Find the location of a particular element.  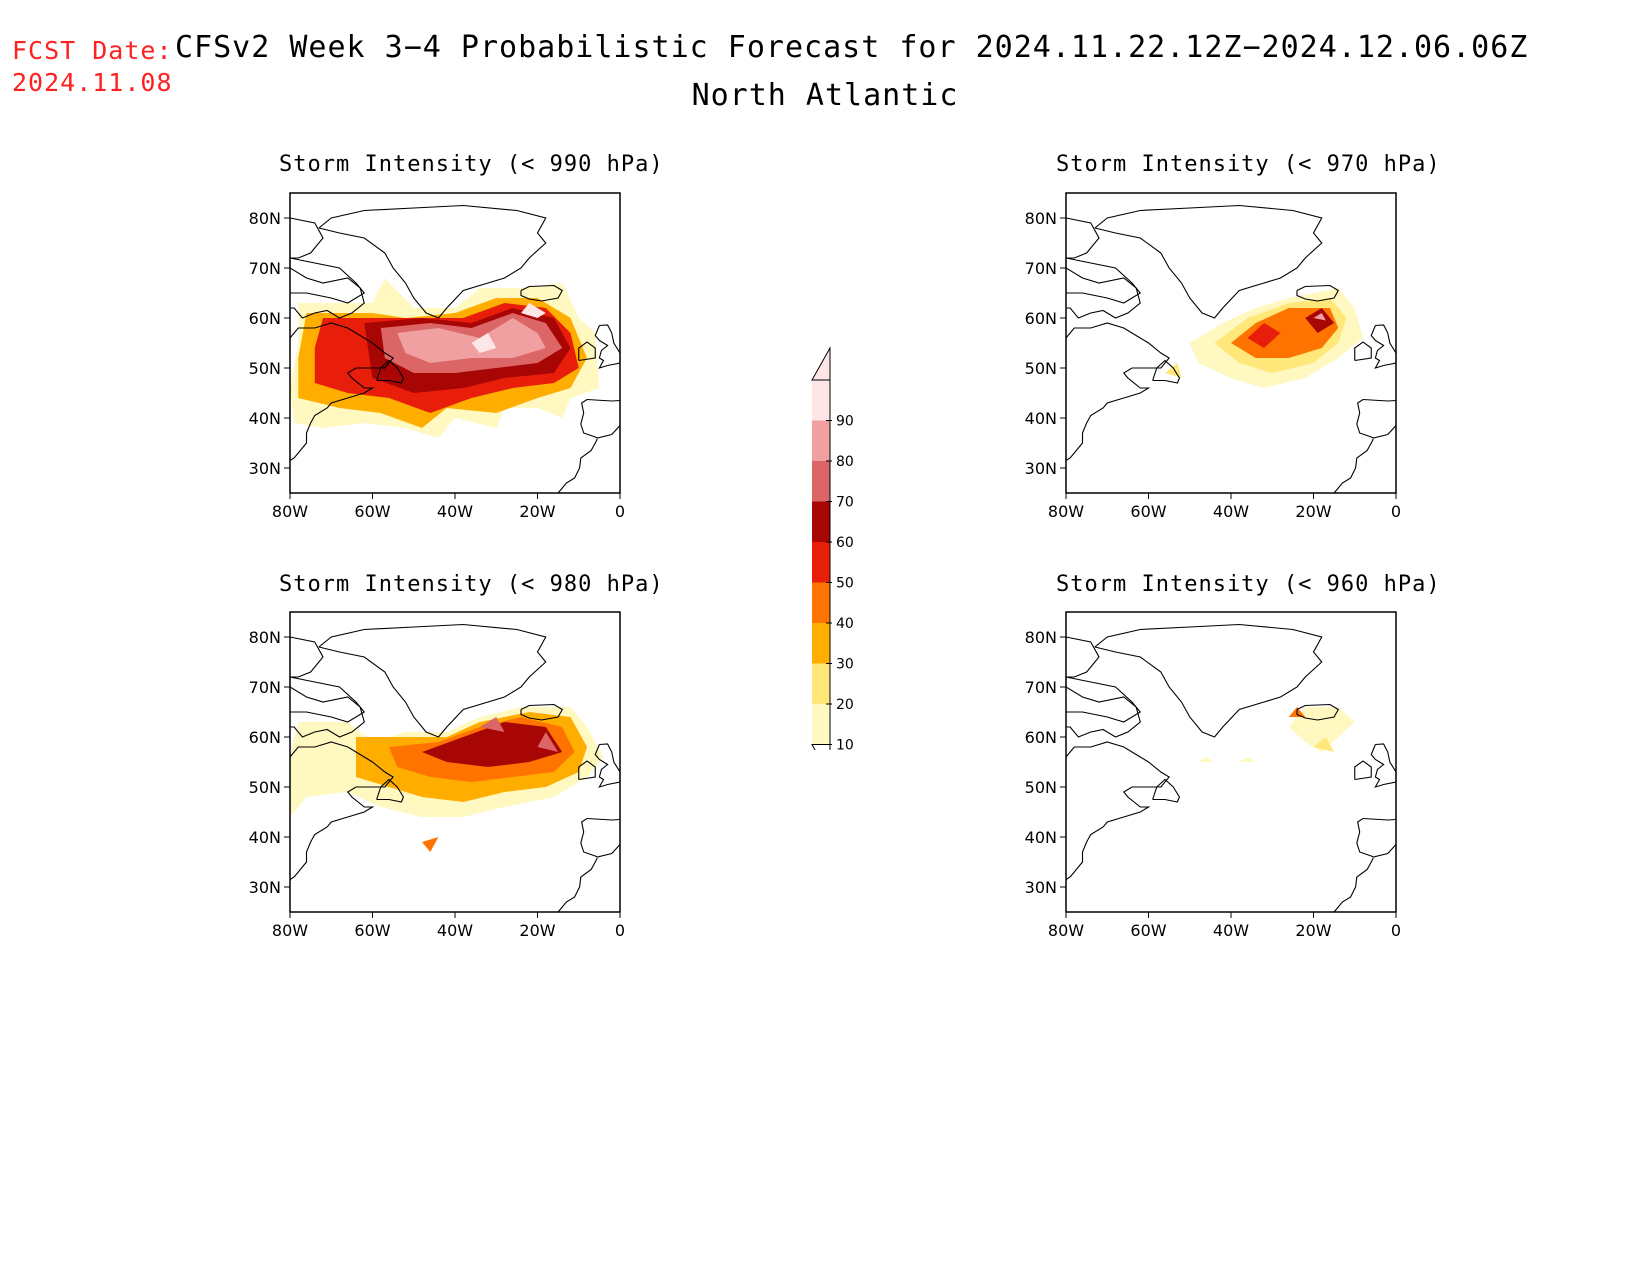

forecast-date-label: FCST Date: is located at coordinates (92, 50).